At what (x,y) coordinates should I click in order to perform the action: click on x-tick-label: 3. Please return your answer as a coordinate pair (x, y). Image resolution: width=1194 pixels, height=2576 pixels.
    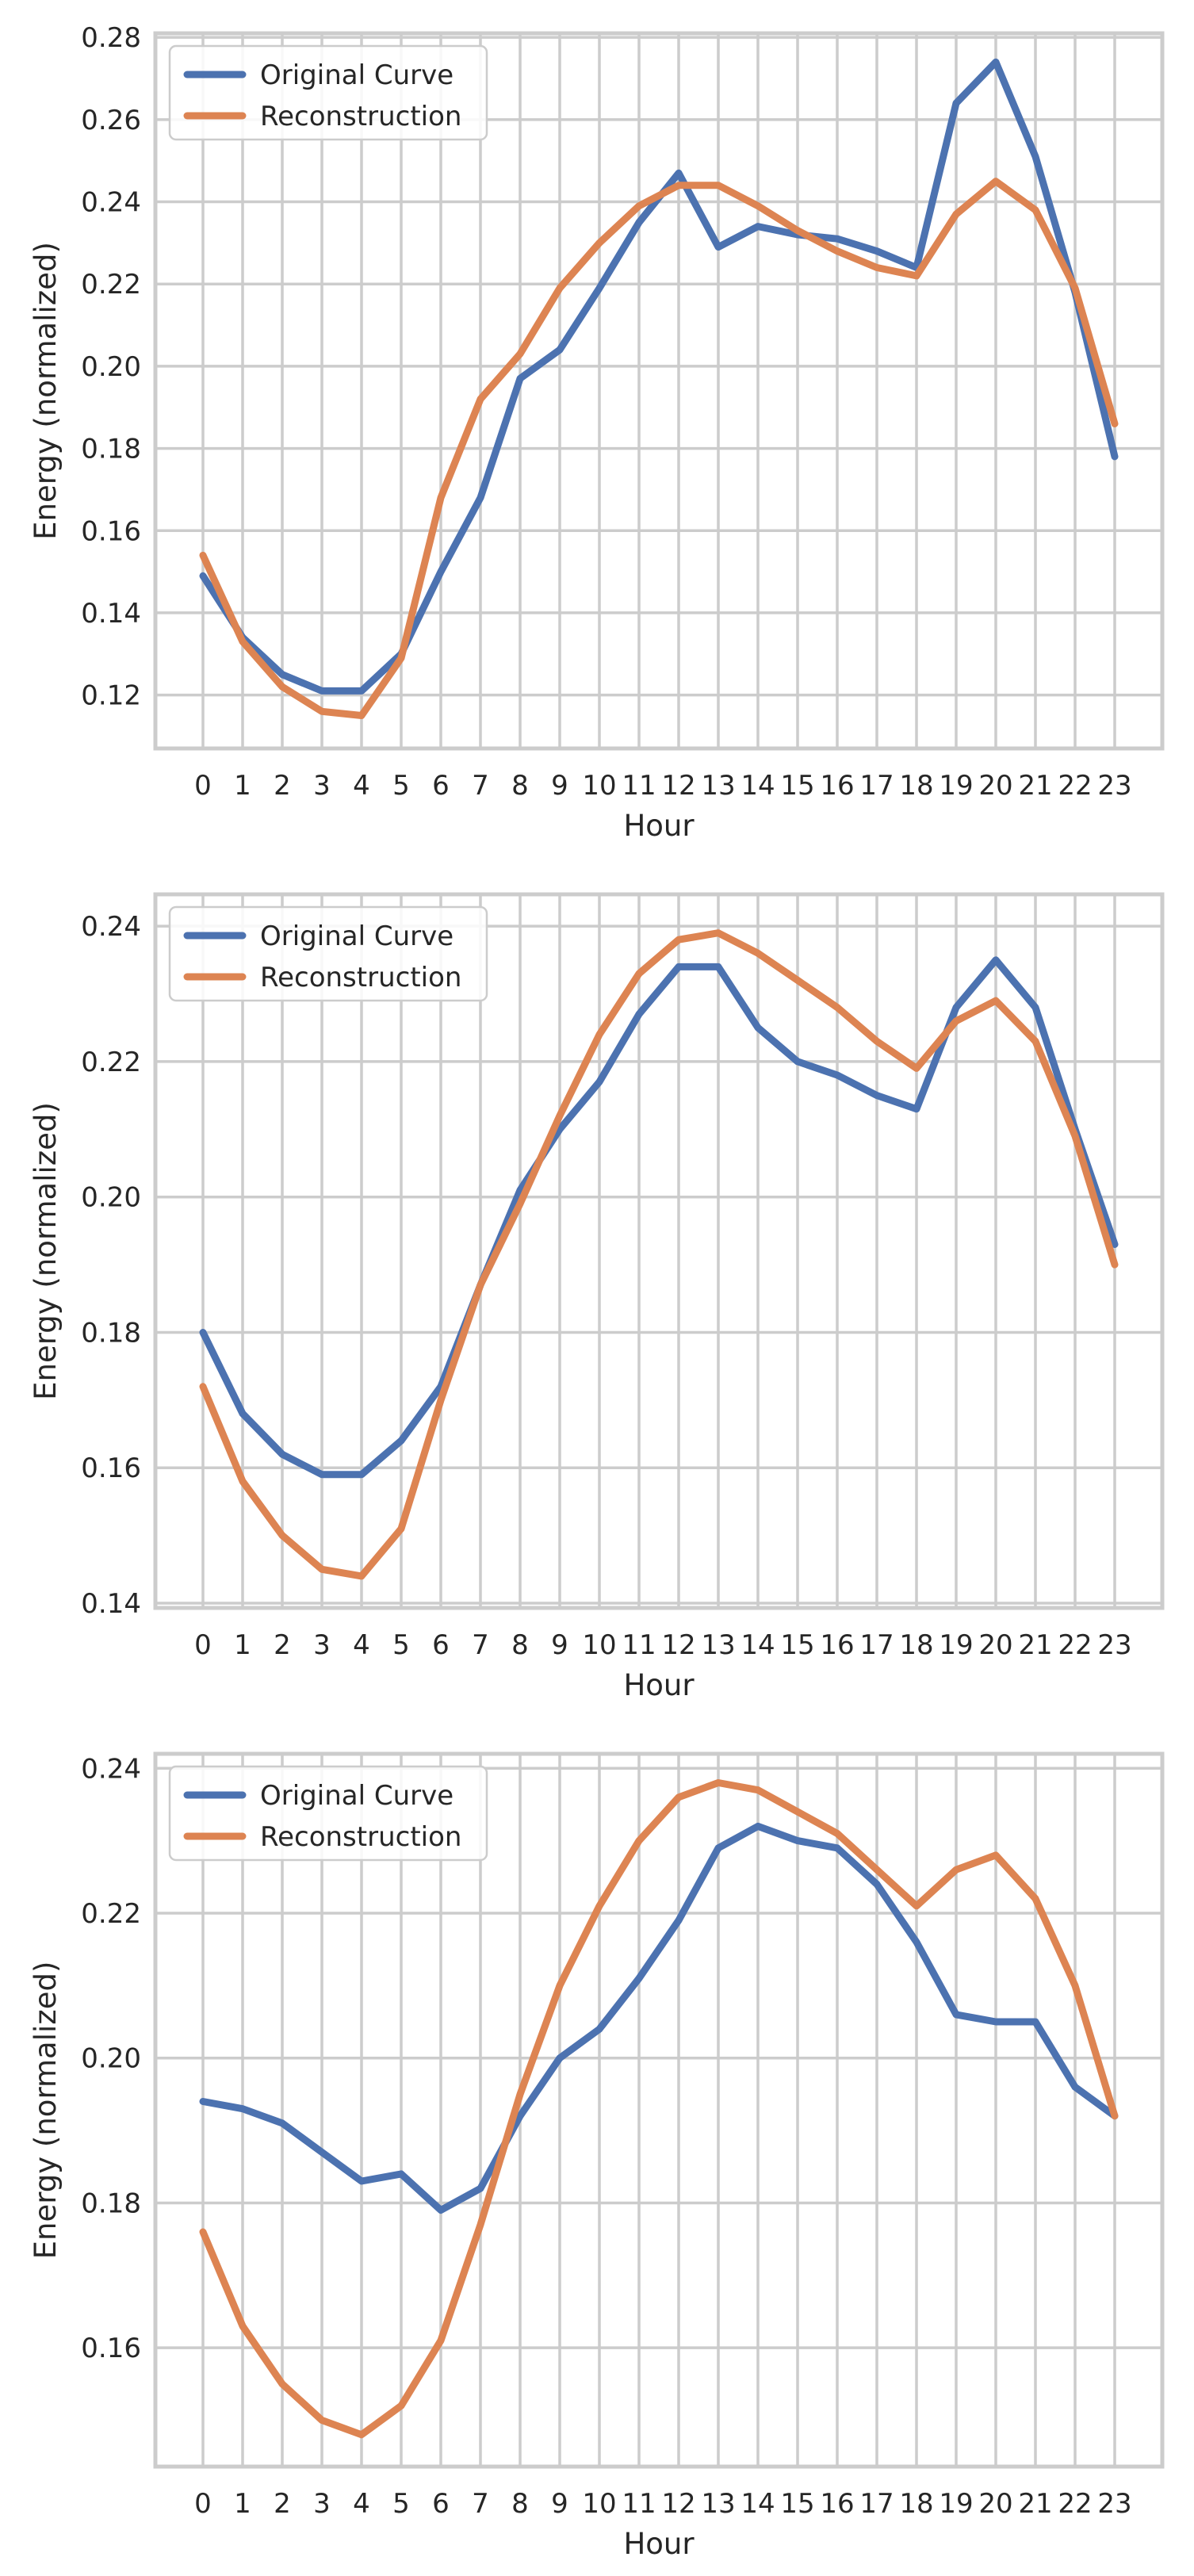
    Looking at the image, I should click on (322, 1645).